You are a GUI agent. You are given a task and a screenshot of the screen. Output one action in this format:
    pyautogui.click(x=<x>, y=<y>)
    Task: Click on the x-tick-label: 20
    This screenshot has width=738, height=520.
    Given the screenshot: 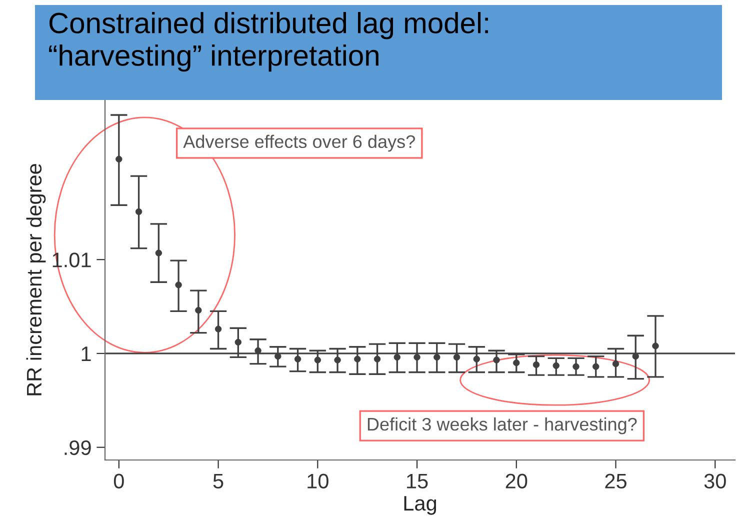 What is the action you would take?
    pyautogui.click(x=517, y=481)
    